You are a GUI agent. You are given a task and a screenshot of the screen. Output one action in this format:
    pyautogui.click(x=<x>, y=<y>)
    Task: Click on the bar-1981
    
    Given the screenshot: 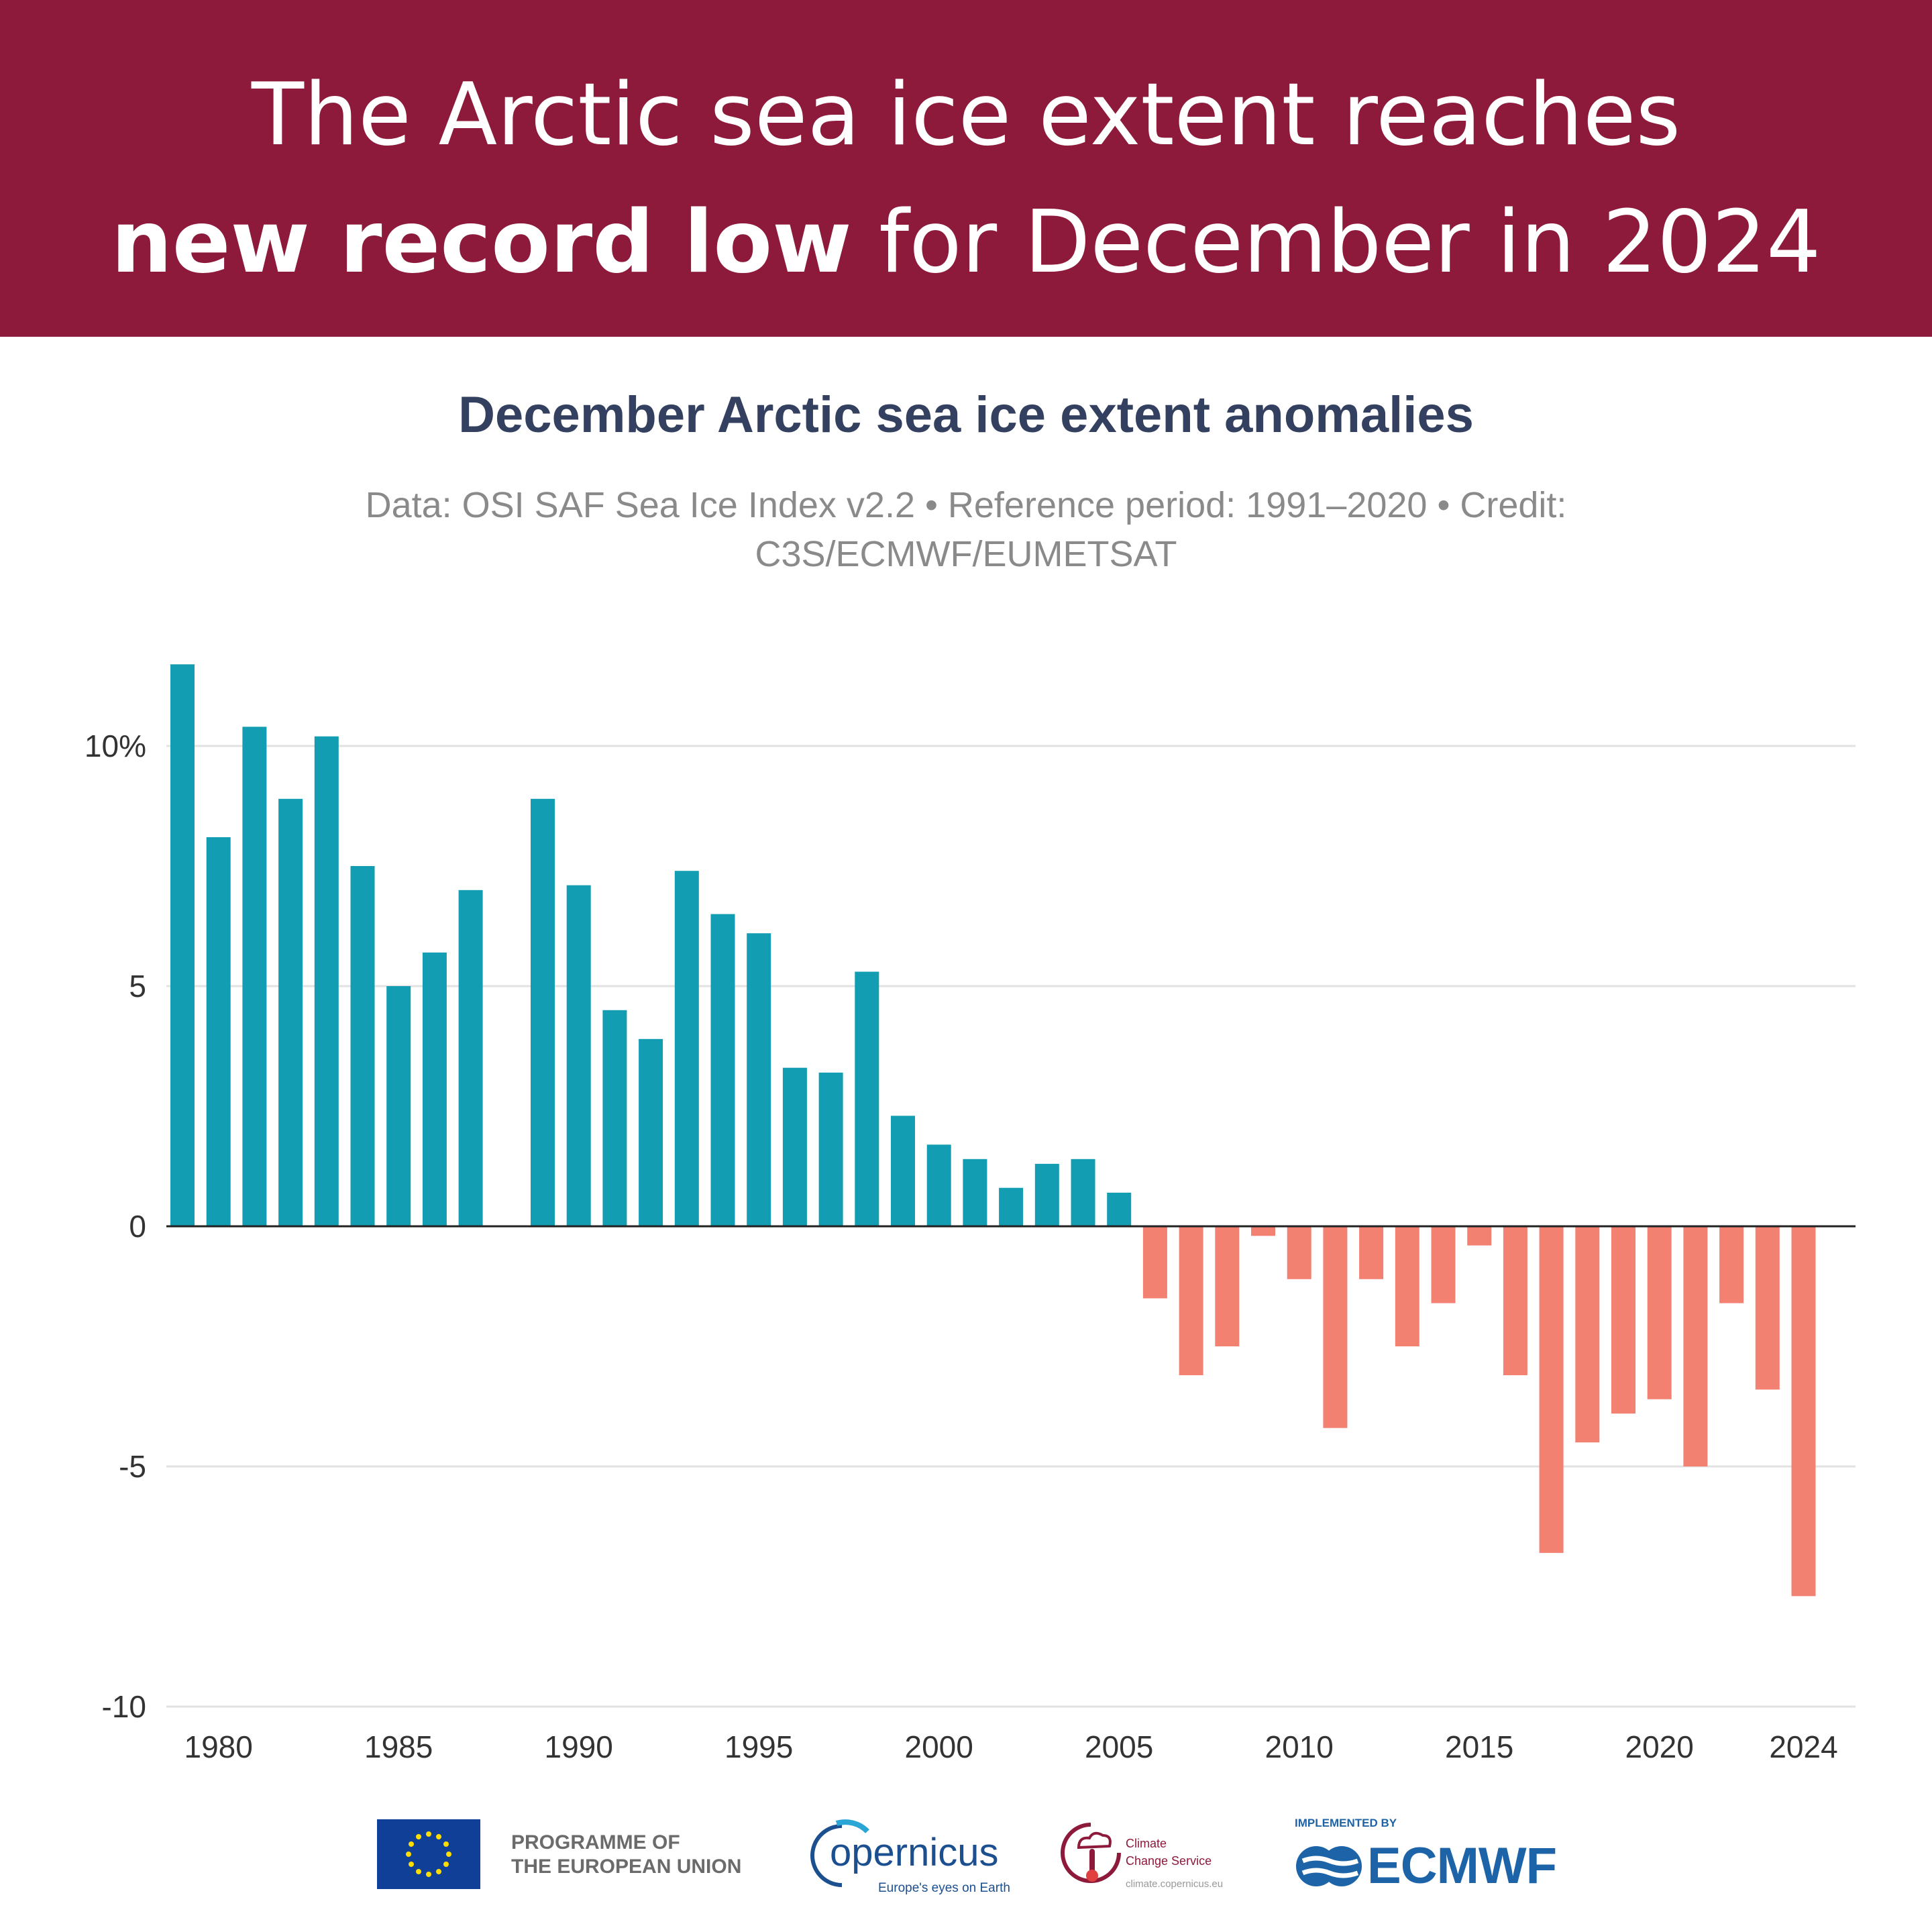 What is the action you would take?
    pyautogui.click(x=254, y=976)
    